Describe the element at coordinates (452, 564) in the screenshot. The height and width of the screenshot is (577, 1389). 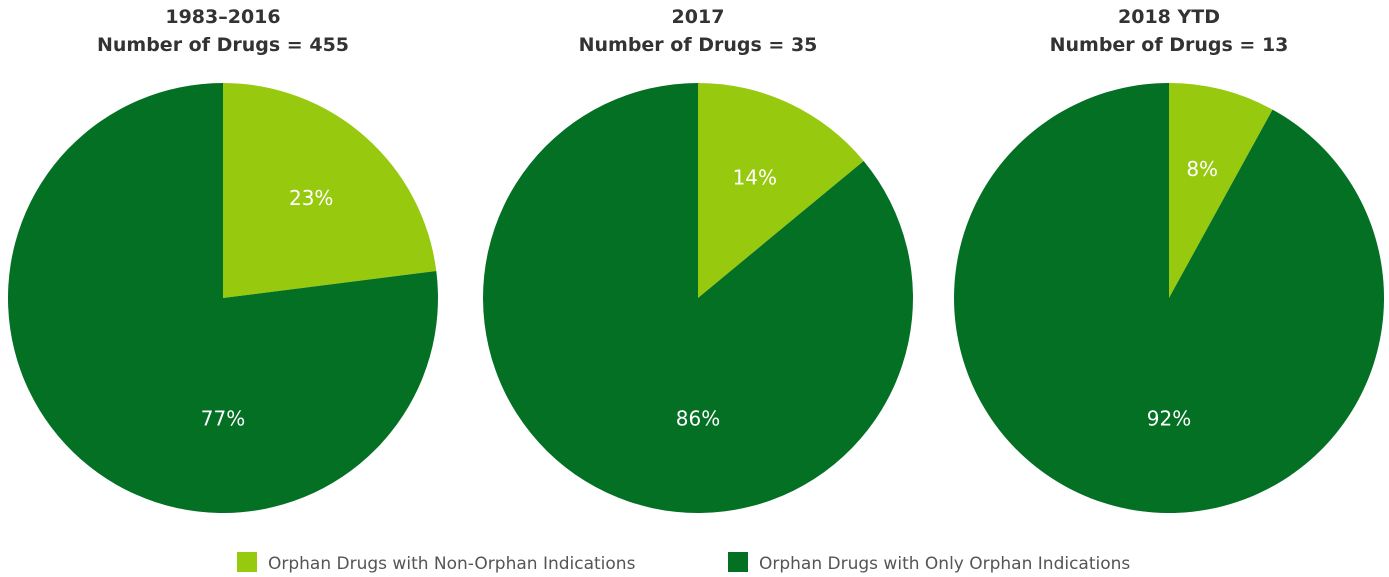
I see `legend-label-non-orphan: Orphan Drugs with Non-Orphan Indications` at that location.